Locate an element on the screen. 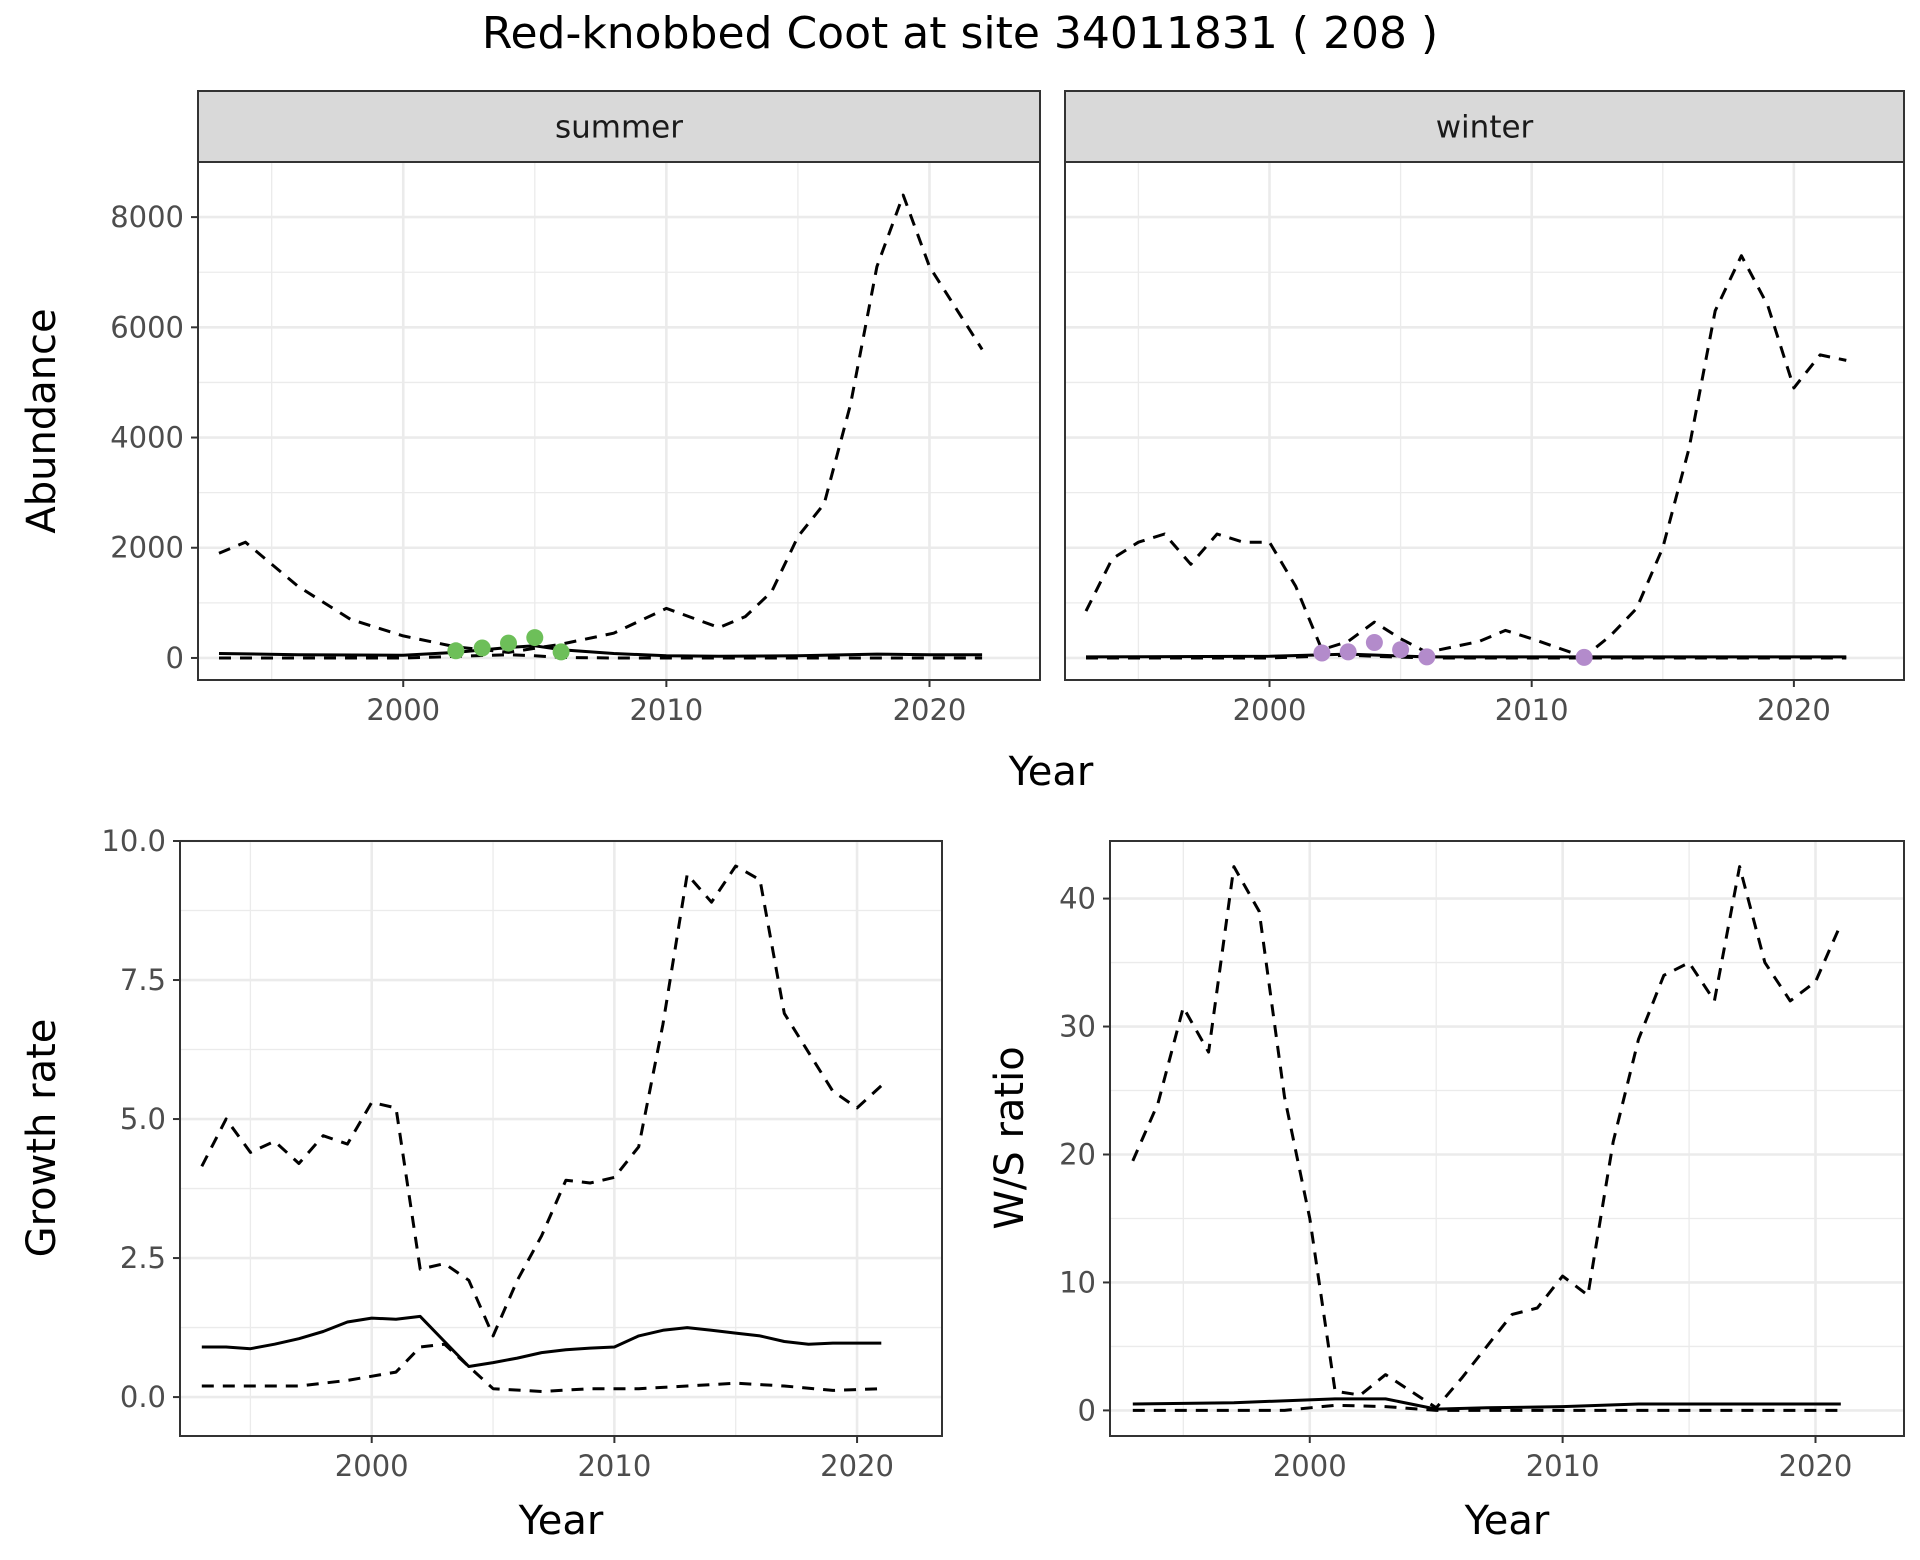 The height and width of the screenshot is (1560, 1920). y-tick-label: 7.5 is located at coordinates (143, 980).